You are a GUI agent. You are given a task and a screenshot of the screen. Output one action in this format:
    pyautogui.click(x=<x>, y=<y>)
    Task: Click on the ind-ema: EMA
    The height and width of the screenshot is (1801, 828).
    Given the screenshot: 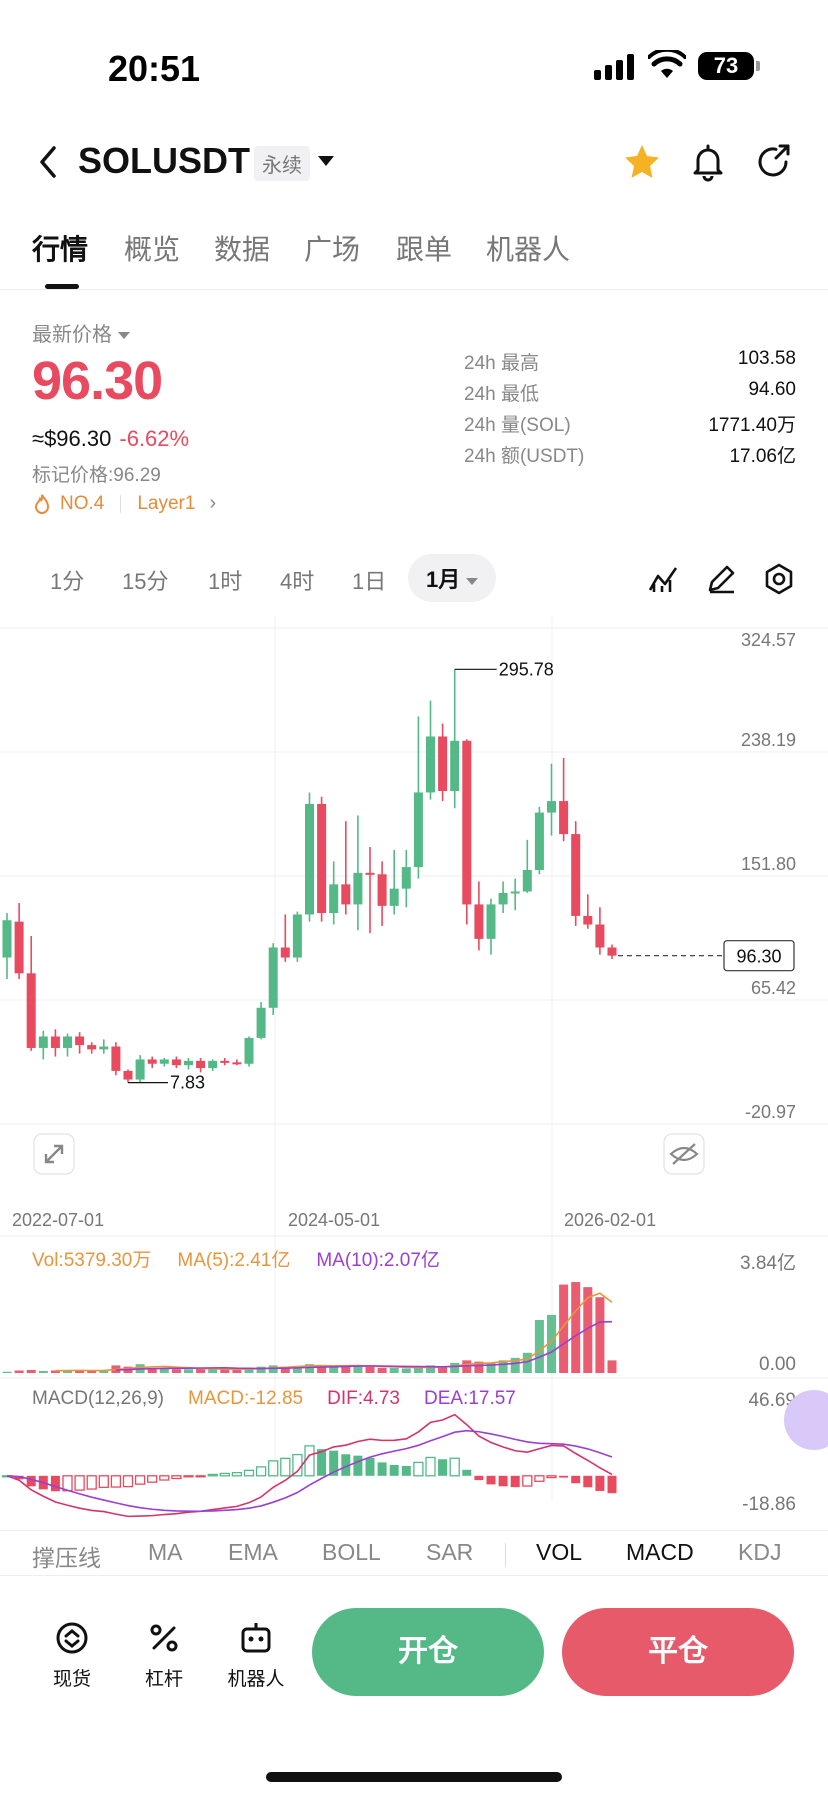 What is the action you would take?
    pyautogui.click(x=253, y=1552)
    